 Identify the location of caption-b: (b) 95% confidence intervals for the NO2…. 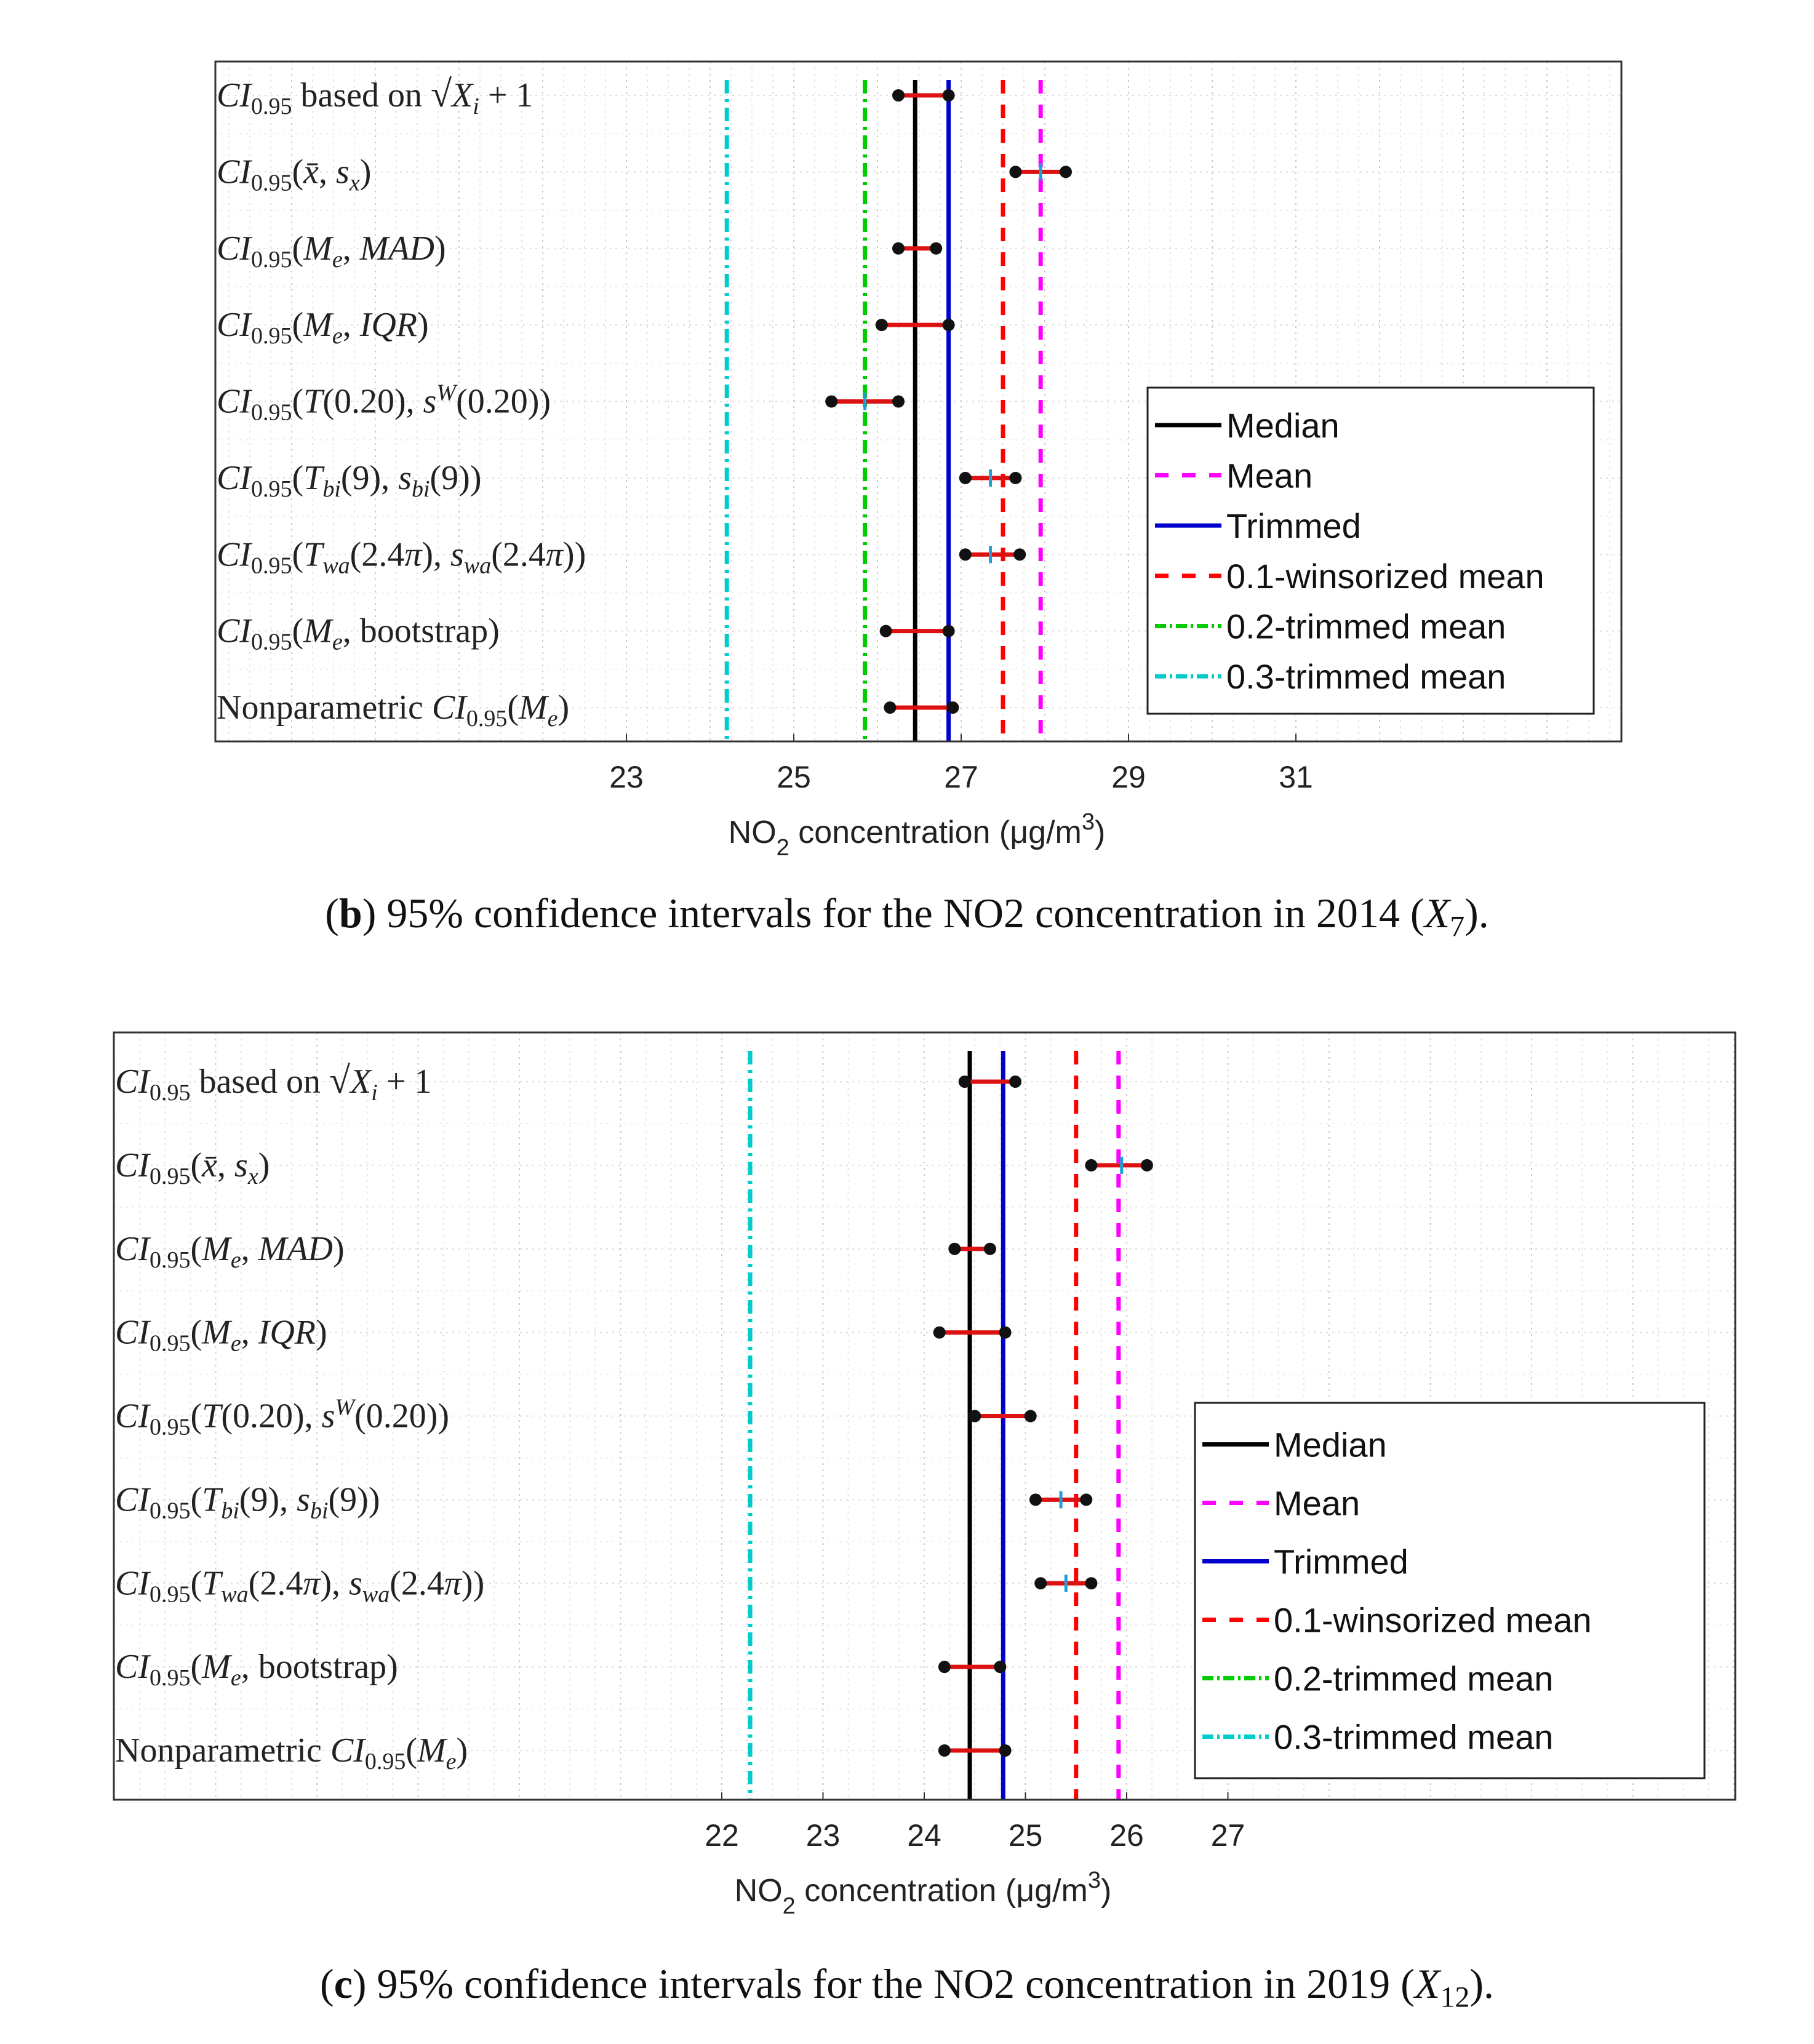
(907, 916).